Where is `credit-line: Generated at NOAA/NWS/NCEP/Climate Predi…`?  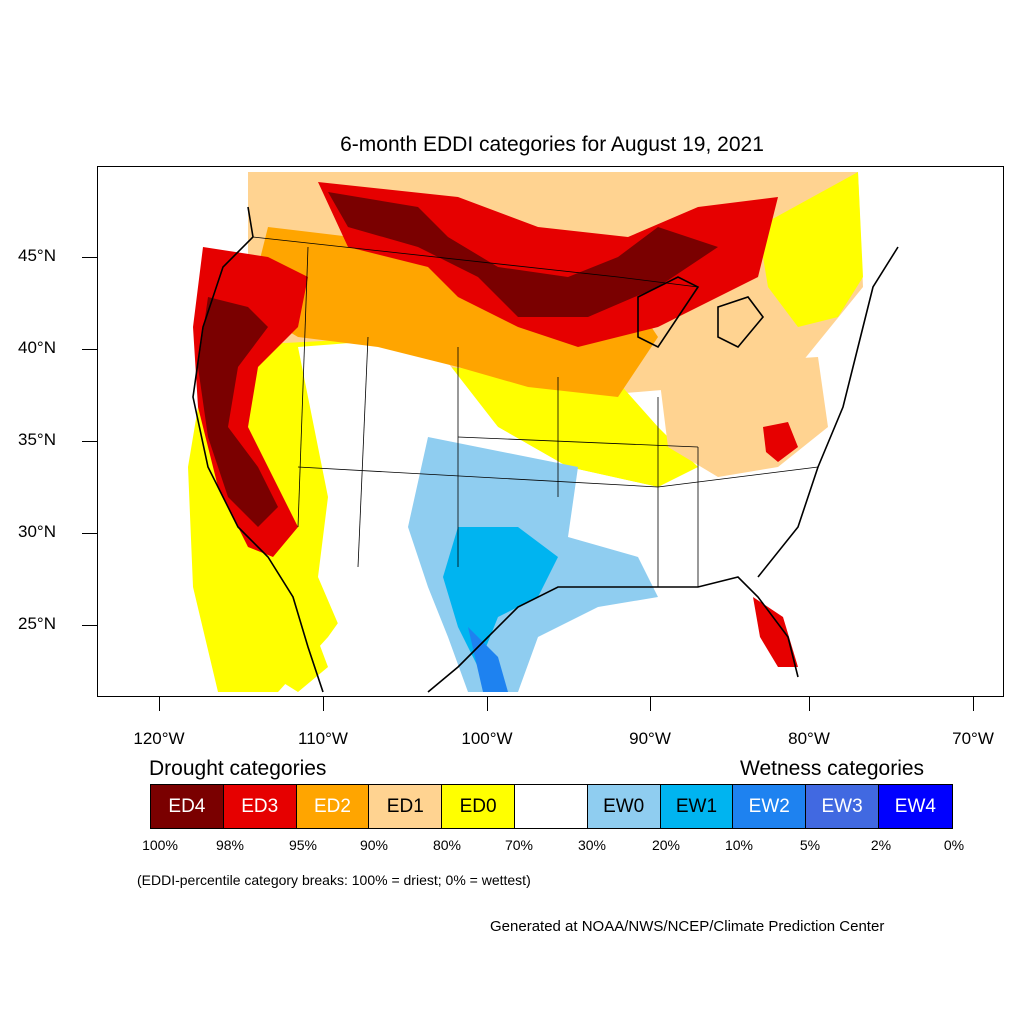 credit-line: Generated at NOAA/NWS/NCEP/Climate Predi… is located at coordinates (687, 926).